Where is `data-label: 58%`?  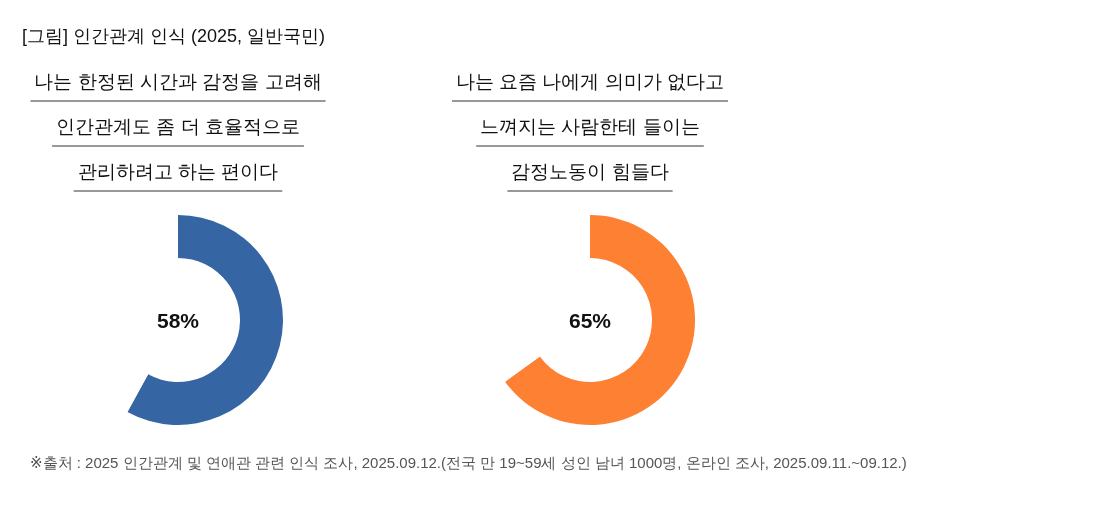 data-label: 58% is located at coordinates (178, 320).